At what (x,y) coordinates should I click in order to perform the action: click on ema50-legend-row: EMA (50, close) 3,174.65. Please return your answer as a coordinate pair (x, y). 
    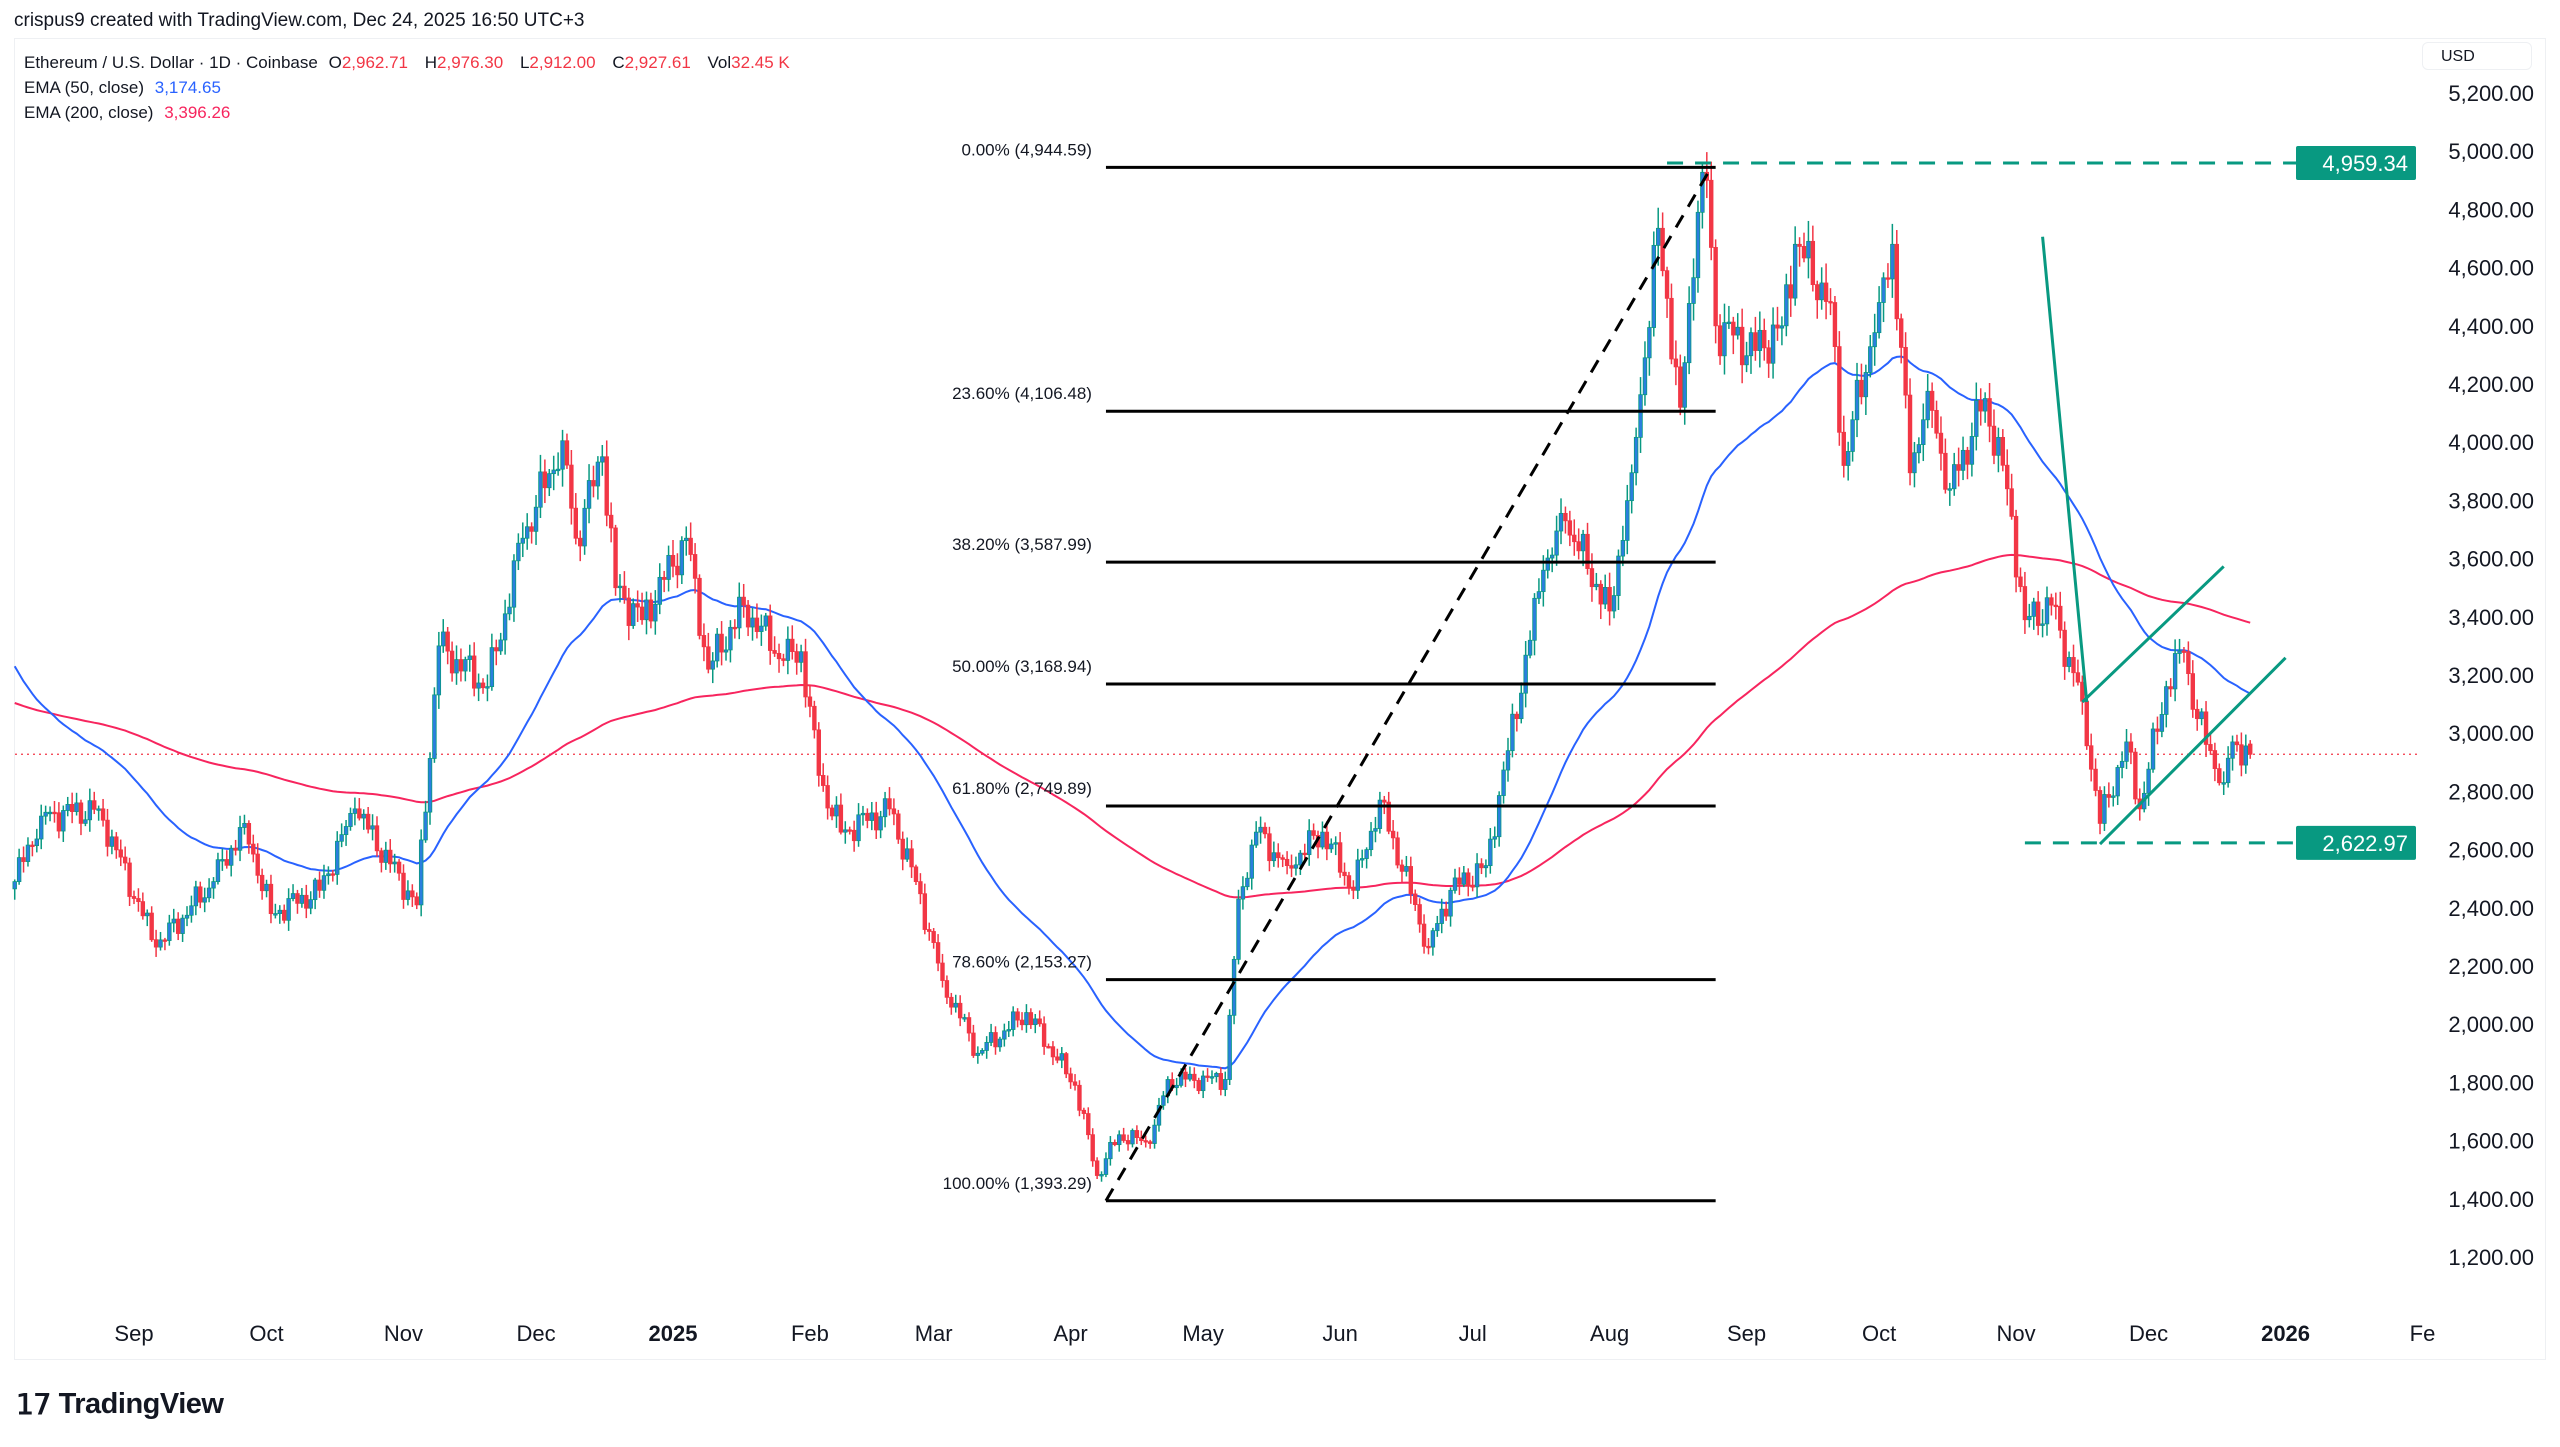
    Looking at the image, I should click on (413, 87).